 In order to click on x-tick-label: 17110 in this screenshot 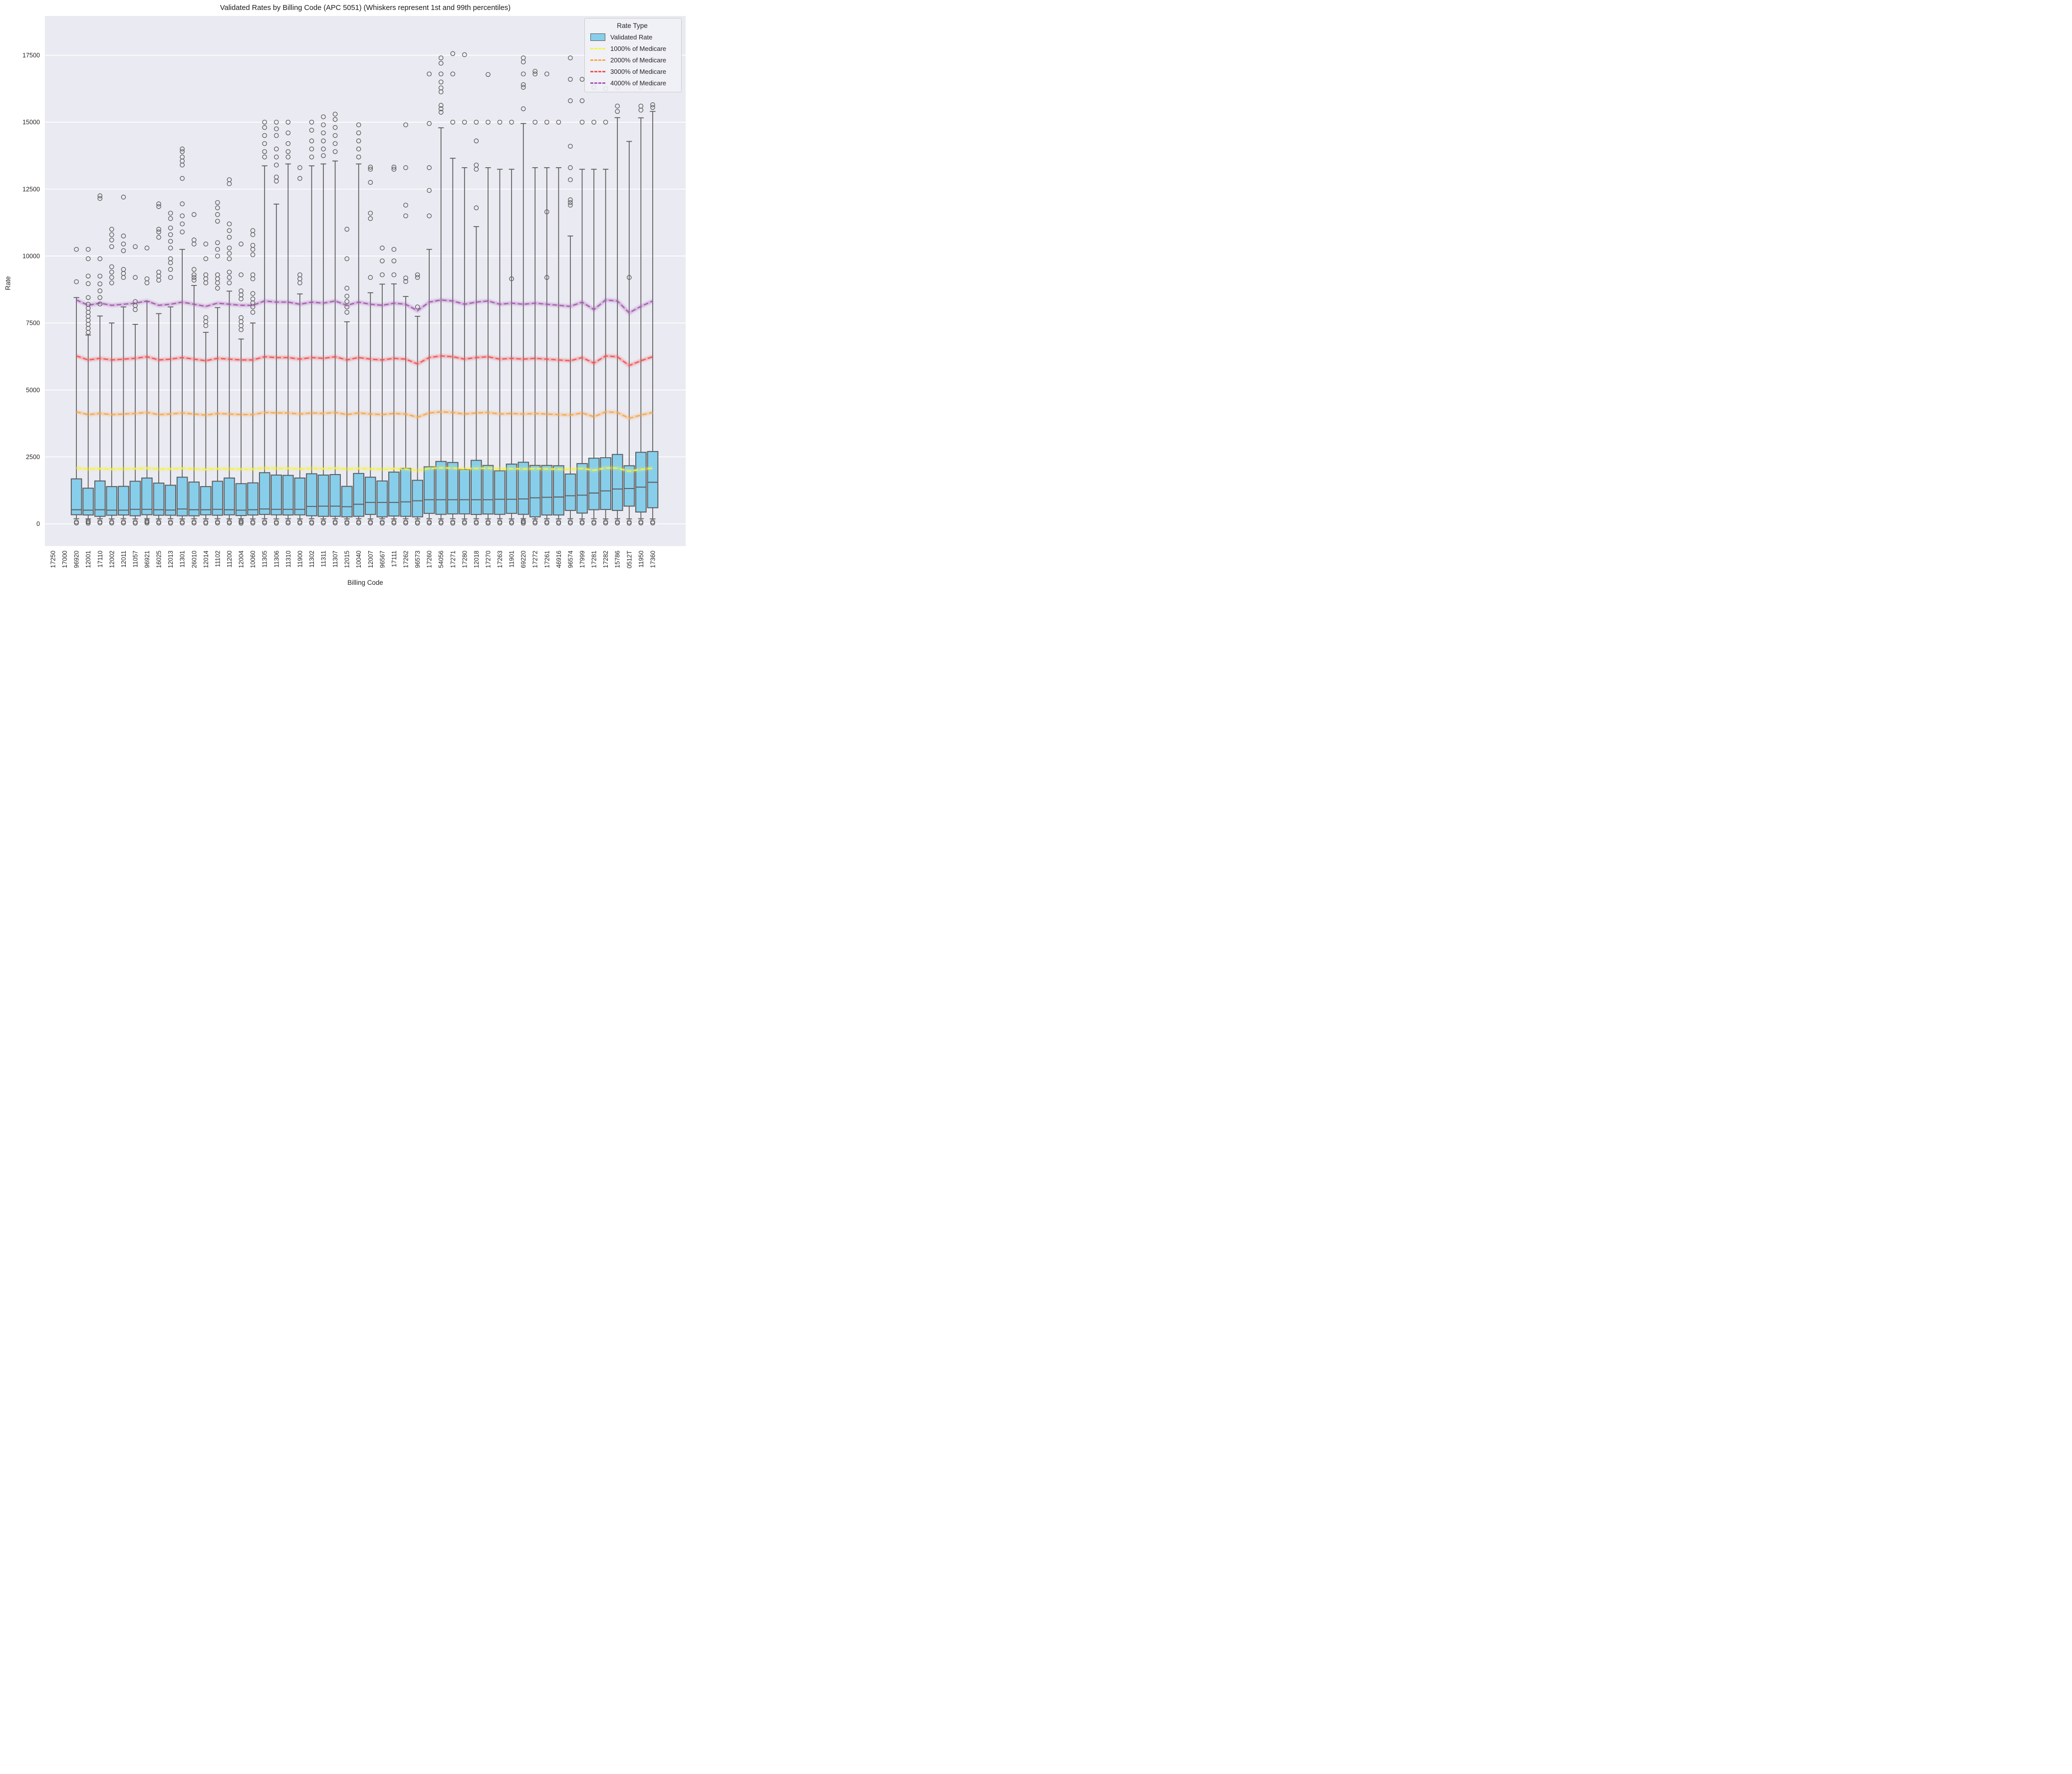, I will do `click(100, 558)`.